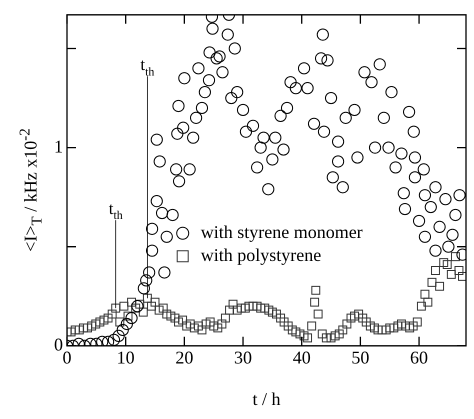 This screenshot has width=474, height=419. I want to click on x-tick-label: 50, so click(360, 357).